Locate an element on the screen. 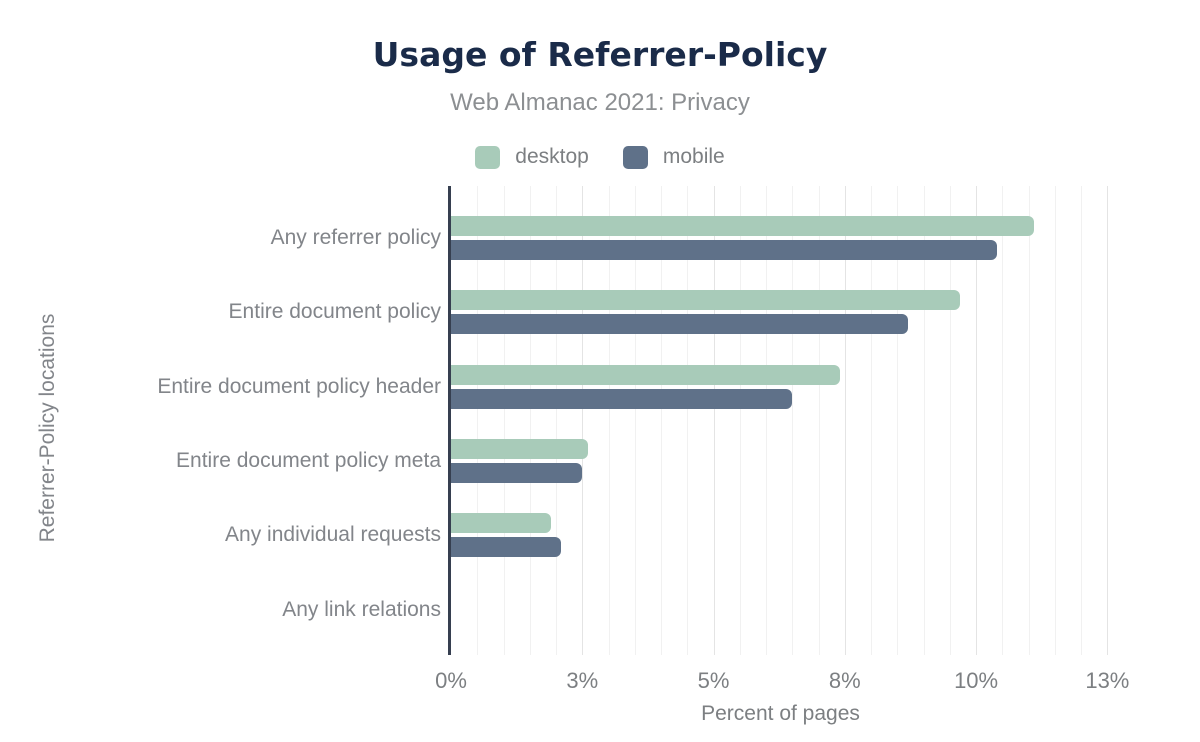 The image size is (1200, 742). category-label: Any individual requests is located at coordinates (333, 535).